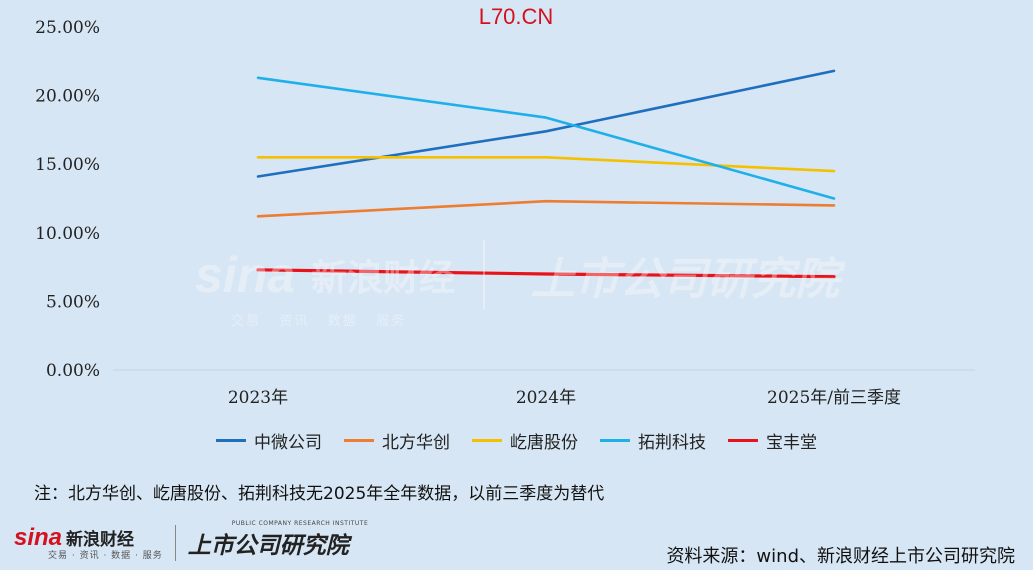 This screenshot has height=570, width=1033. What do you see at coordinates (105, 555) in the screenshot?
I see `sina-tagline: 交易 · 资讯 · 数据 · 服务` at bounding box center [105, 555].